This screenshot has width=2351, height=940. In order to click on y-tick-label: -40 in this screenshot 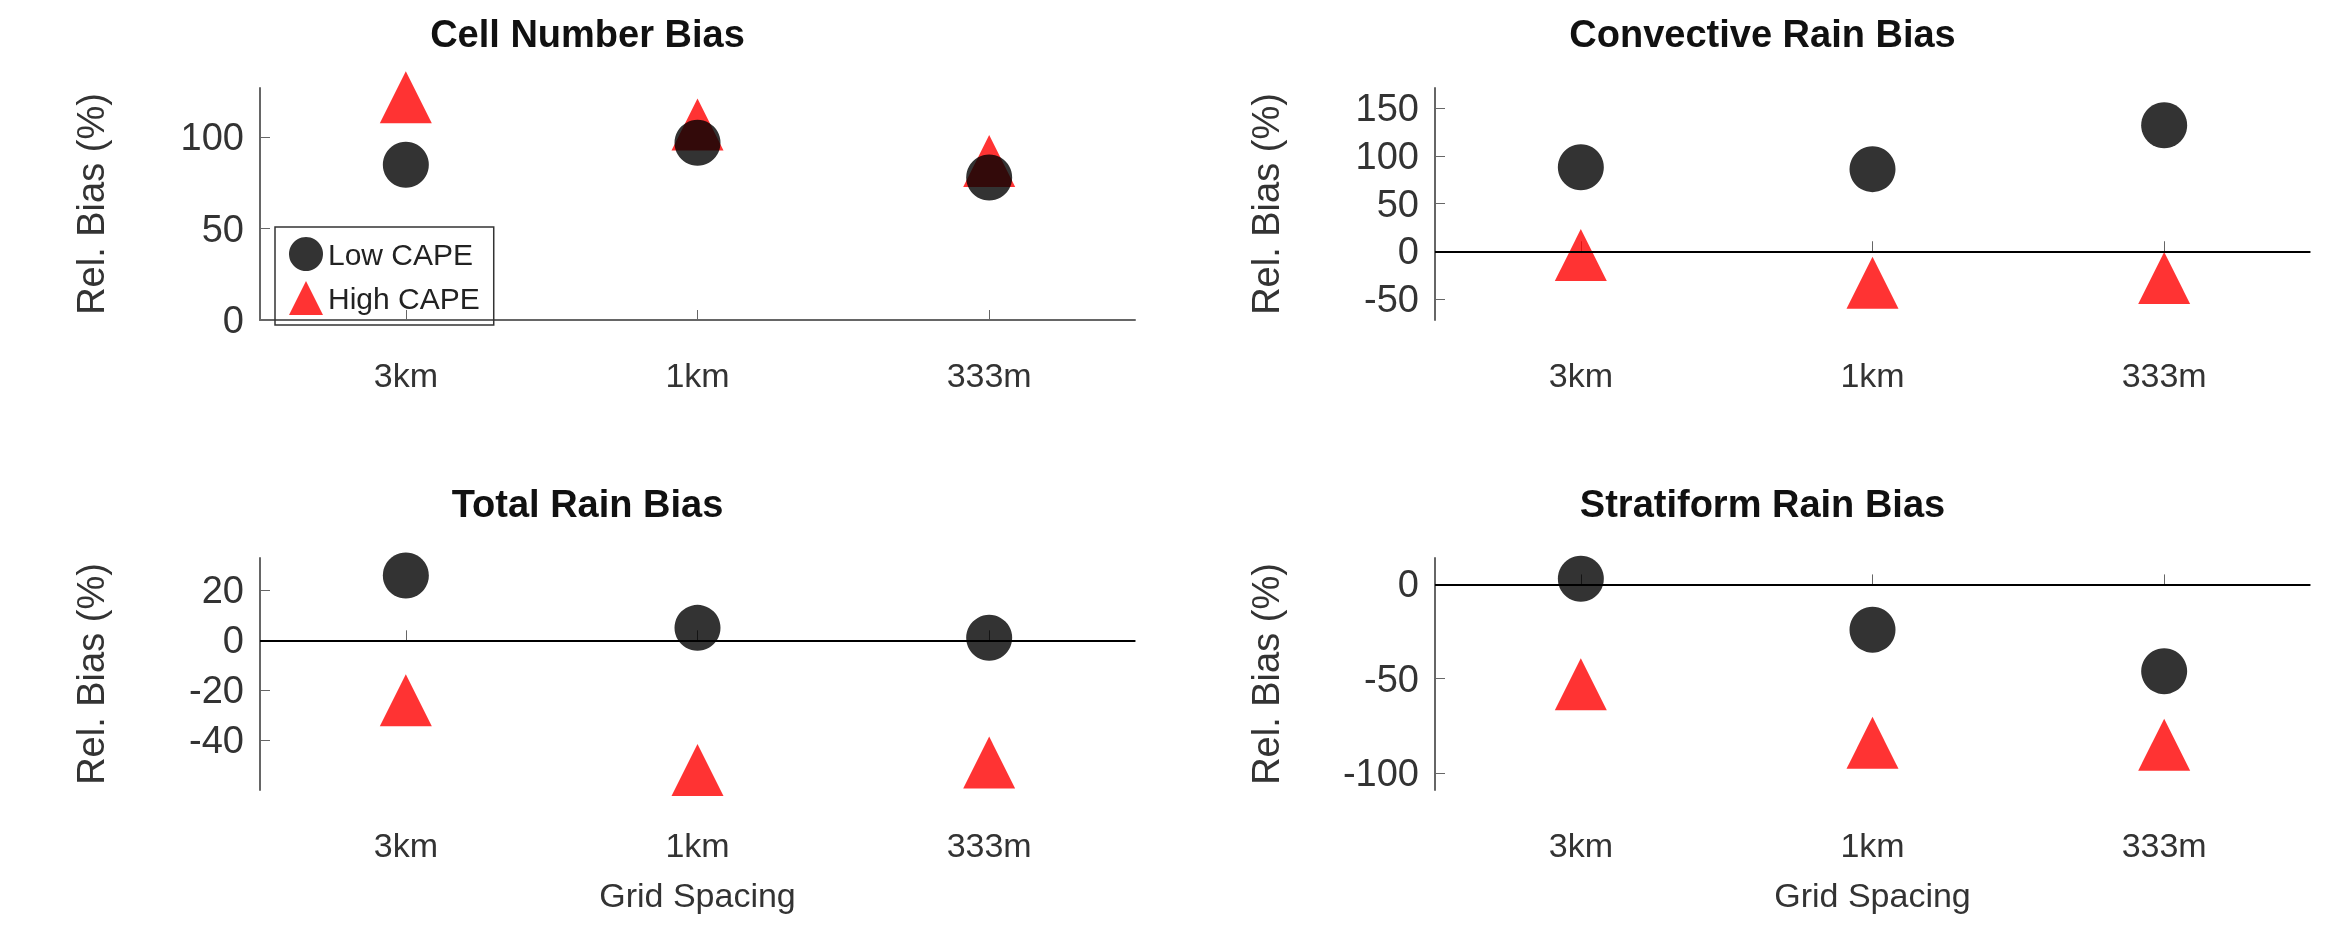, I will do `click(216, 740)`.